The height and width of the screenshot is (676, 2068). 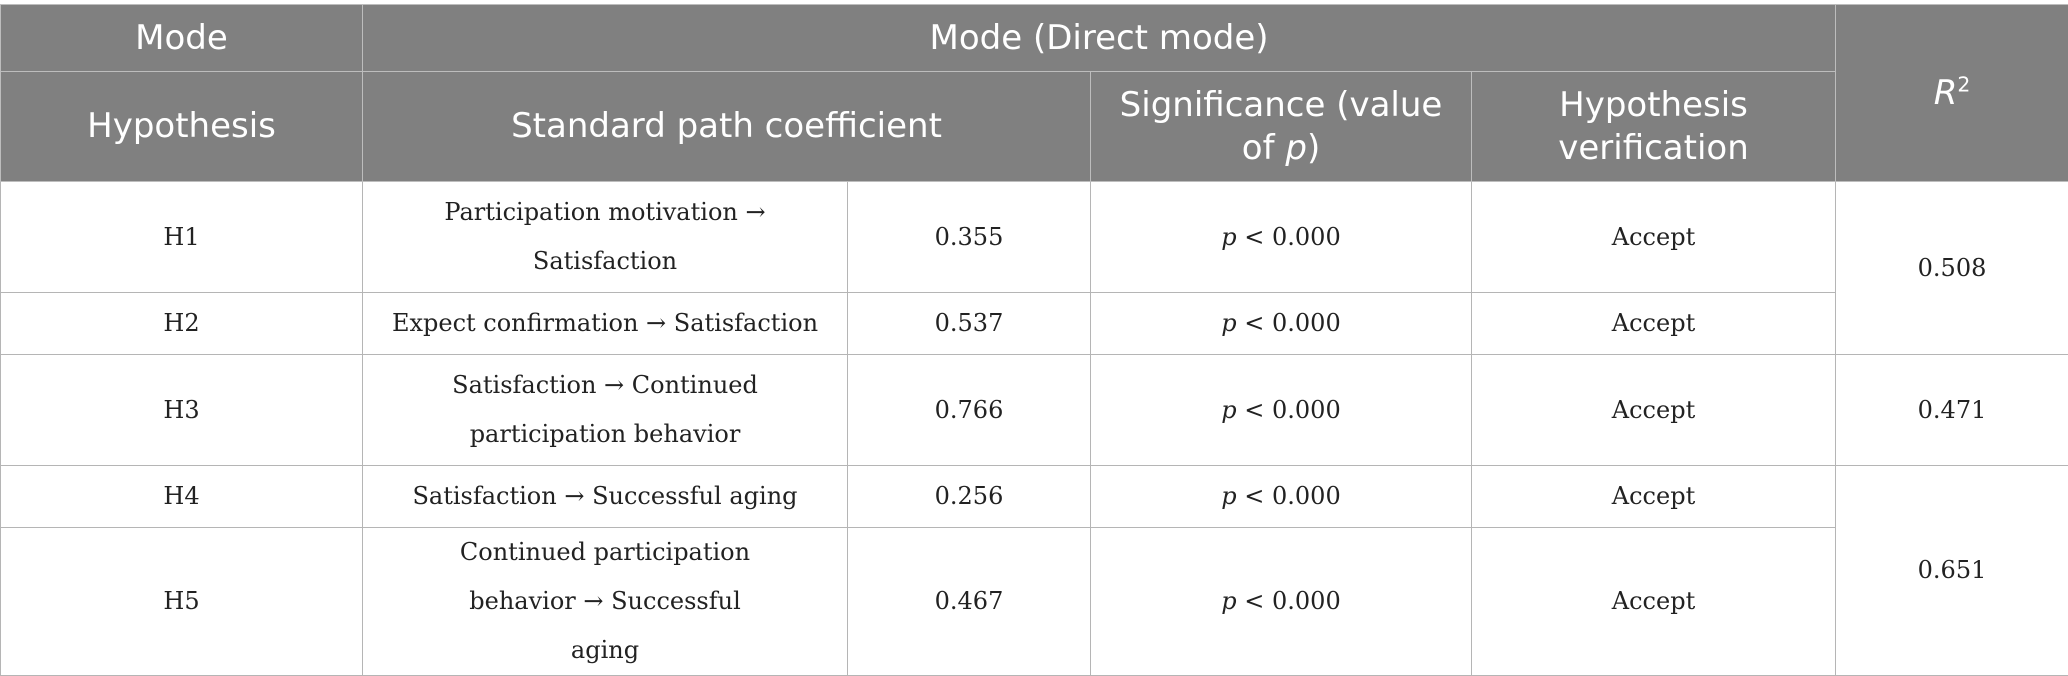 What do you see at coordinates (969, 602) in the screenshot?
I see `coefficient-cell: 0.467` at bounding box center [969, 602].